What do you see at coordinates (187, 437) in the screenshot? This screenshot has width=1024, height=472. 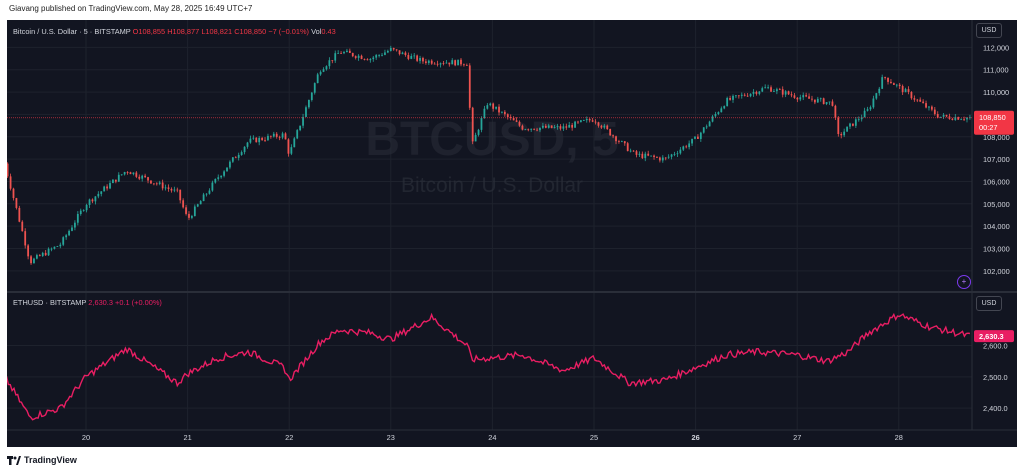 I see `x-tick-label: 21` at bounding box center [187, 437].